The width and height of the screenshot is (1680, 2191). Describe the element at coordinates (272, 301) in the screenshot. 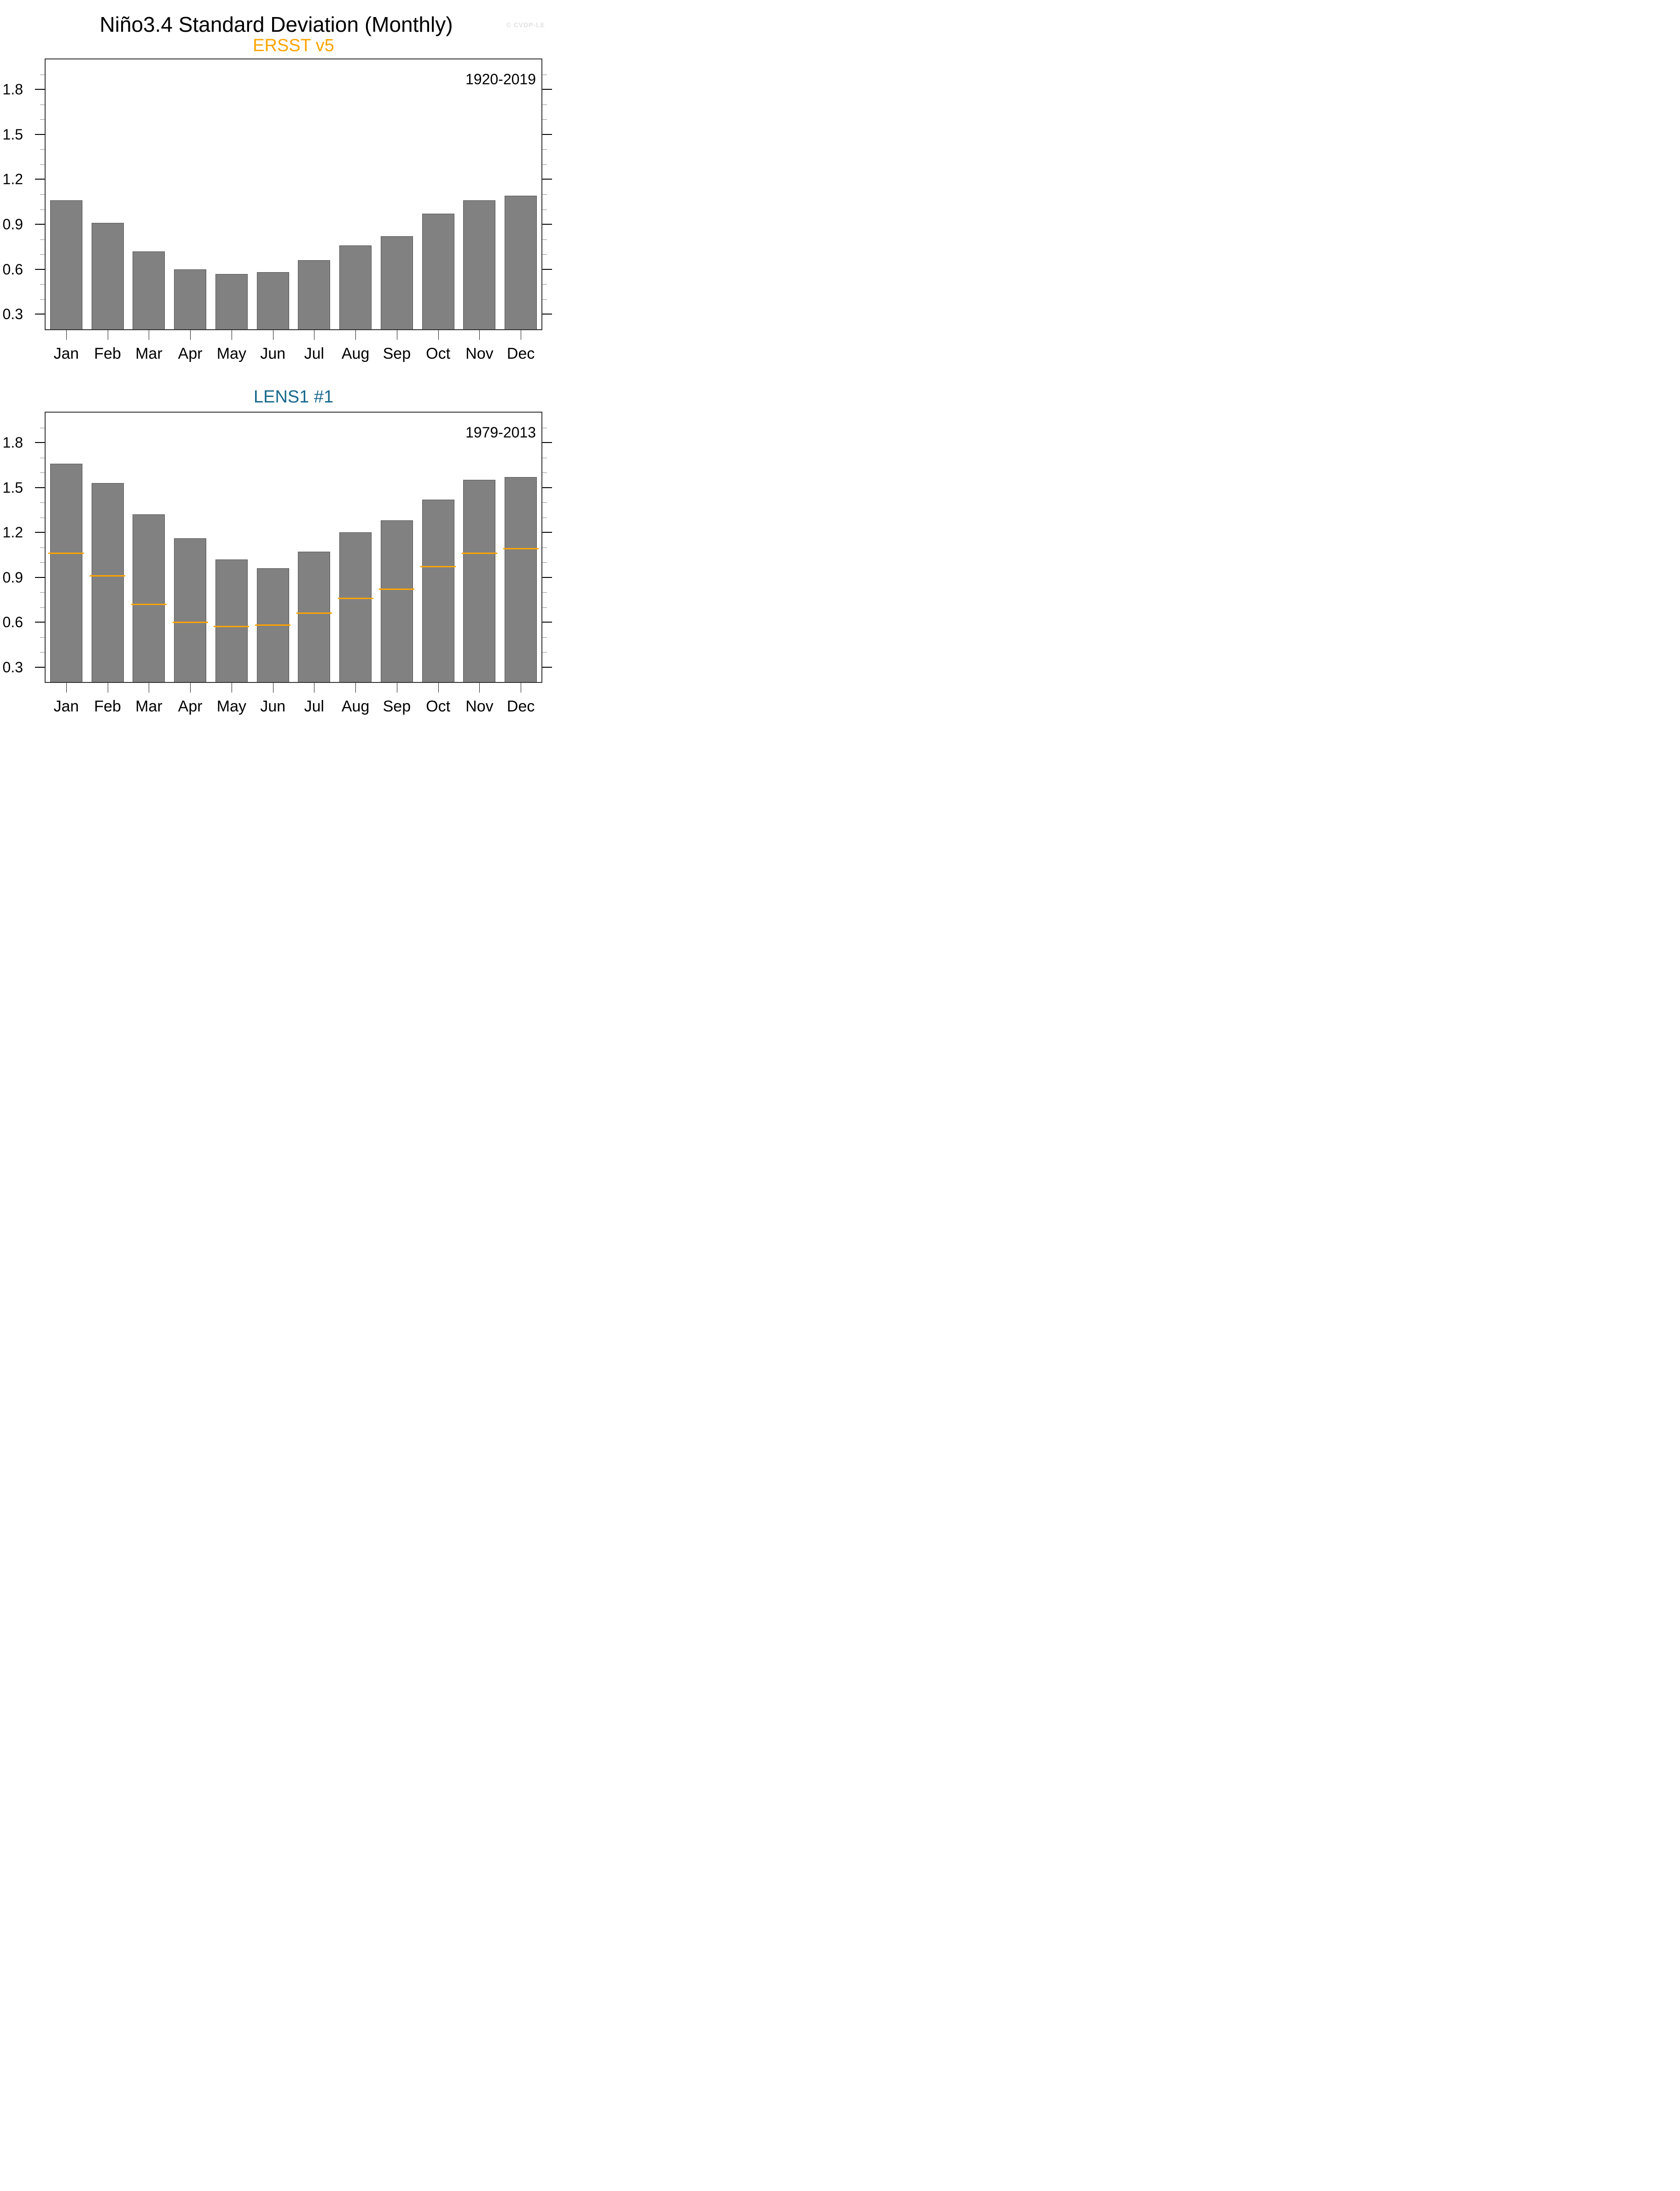

I see `bar-jun` at that location.